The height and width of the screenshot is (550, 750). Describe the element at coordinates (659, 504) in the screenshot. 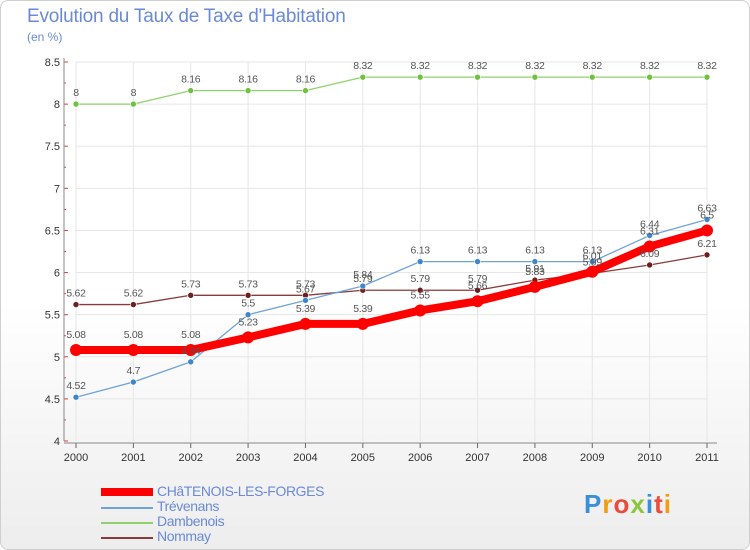

I see `logo-letter: t` at that location.